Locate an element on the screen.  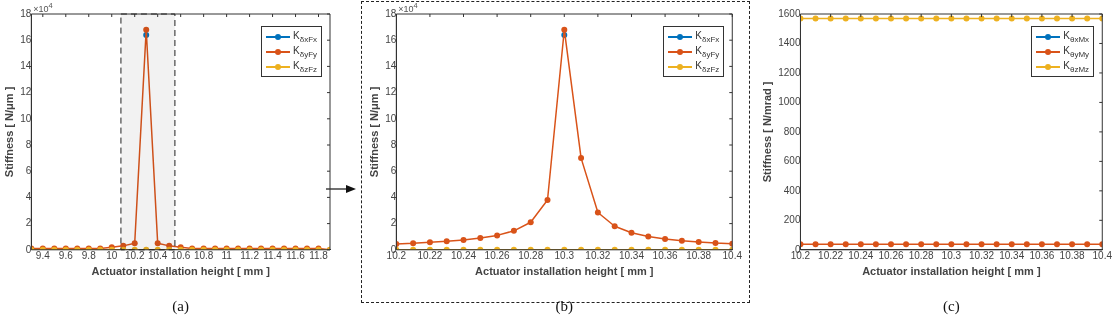
x-tick-label: 11 is located at coordinates (227, 255).